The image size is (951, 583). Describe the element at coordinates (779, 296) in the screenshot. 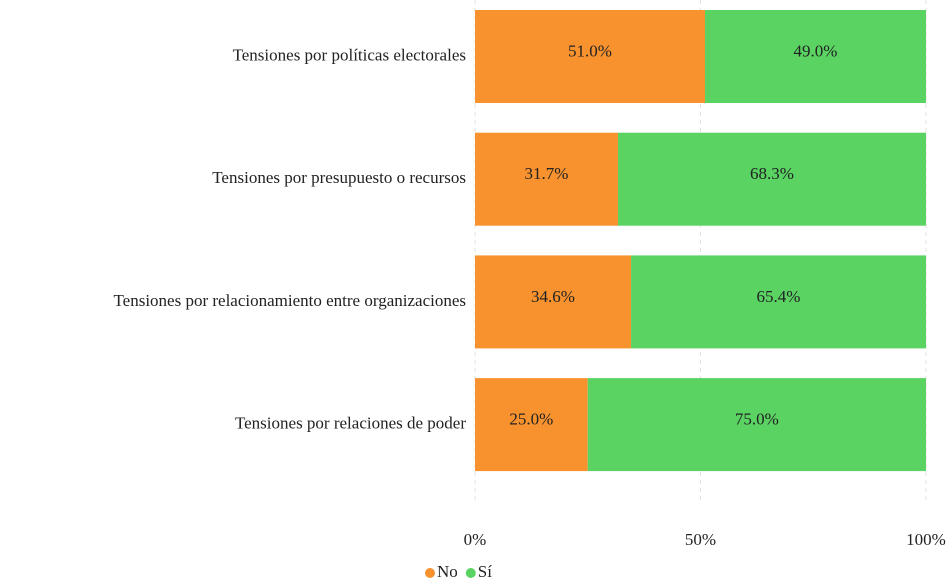

I see `data-label: 65.4%` at that location.